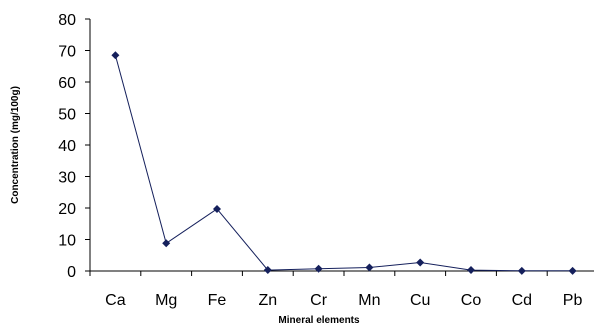 This screenshot has width=596, height=326. Describe the element at coordinates (572, 270) in the screenshot. I see `data-point-pb` at that location.